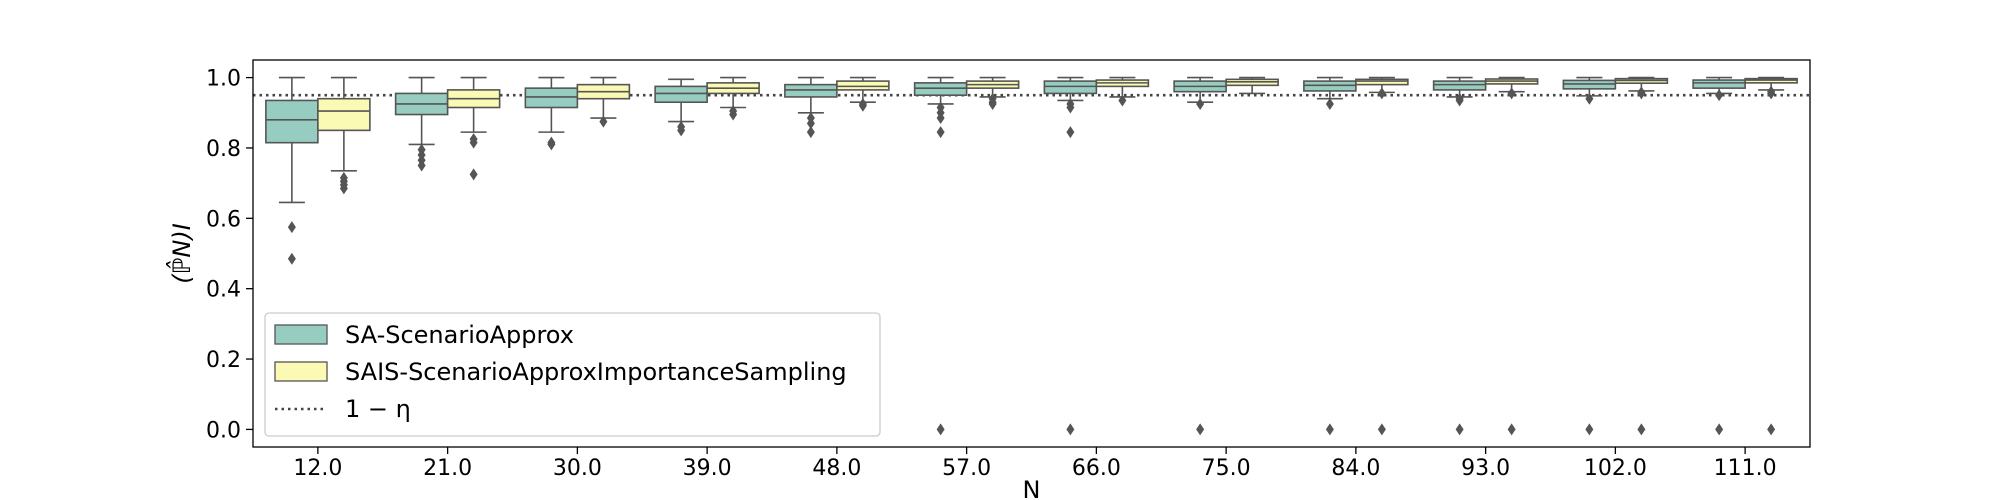  What do you see at coordinates (992, 93) in the screenshot?
I see `box-57.0` at bounding box center [992, 93].